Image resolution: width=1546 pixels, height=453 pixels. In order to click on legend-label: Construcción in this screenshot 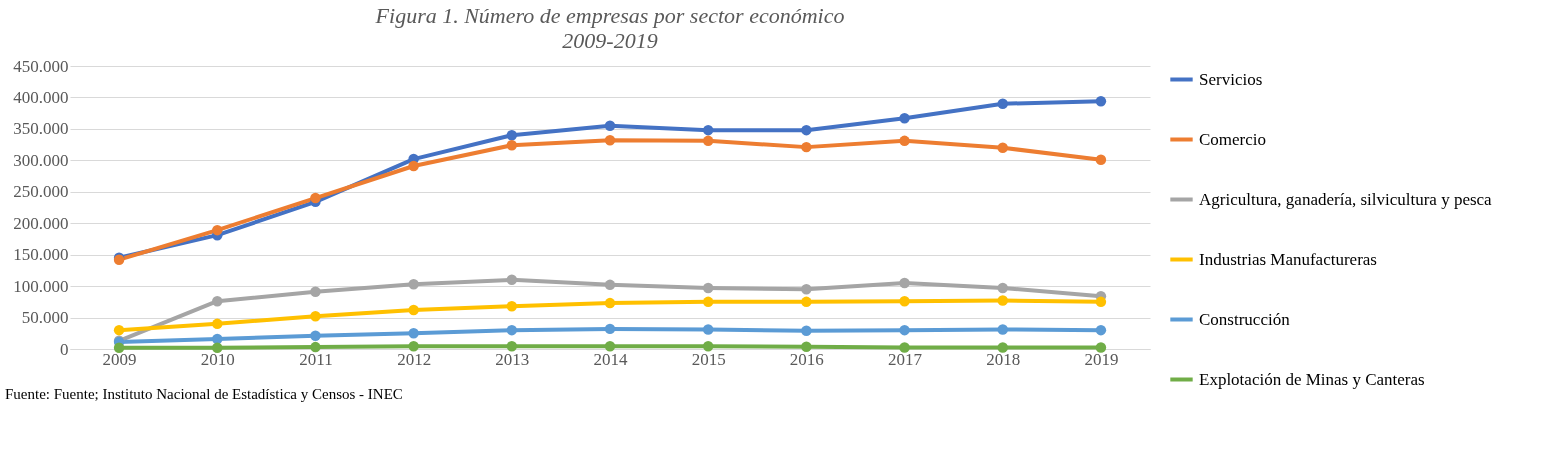, I will do `click(1245, 319)`.